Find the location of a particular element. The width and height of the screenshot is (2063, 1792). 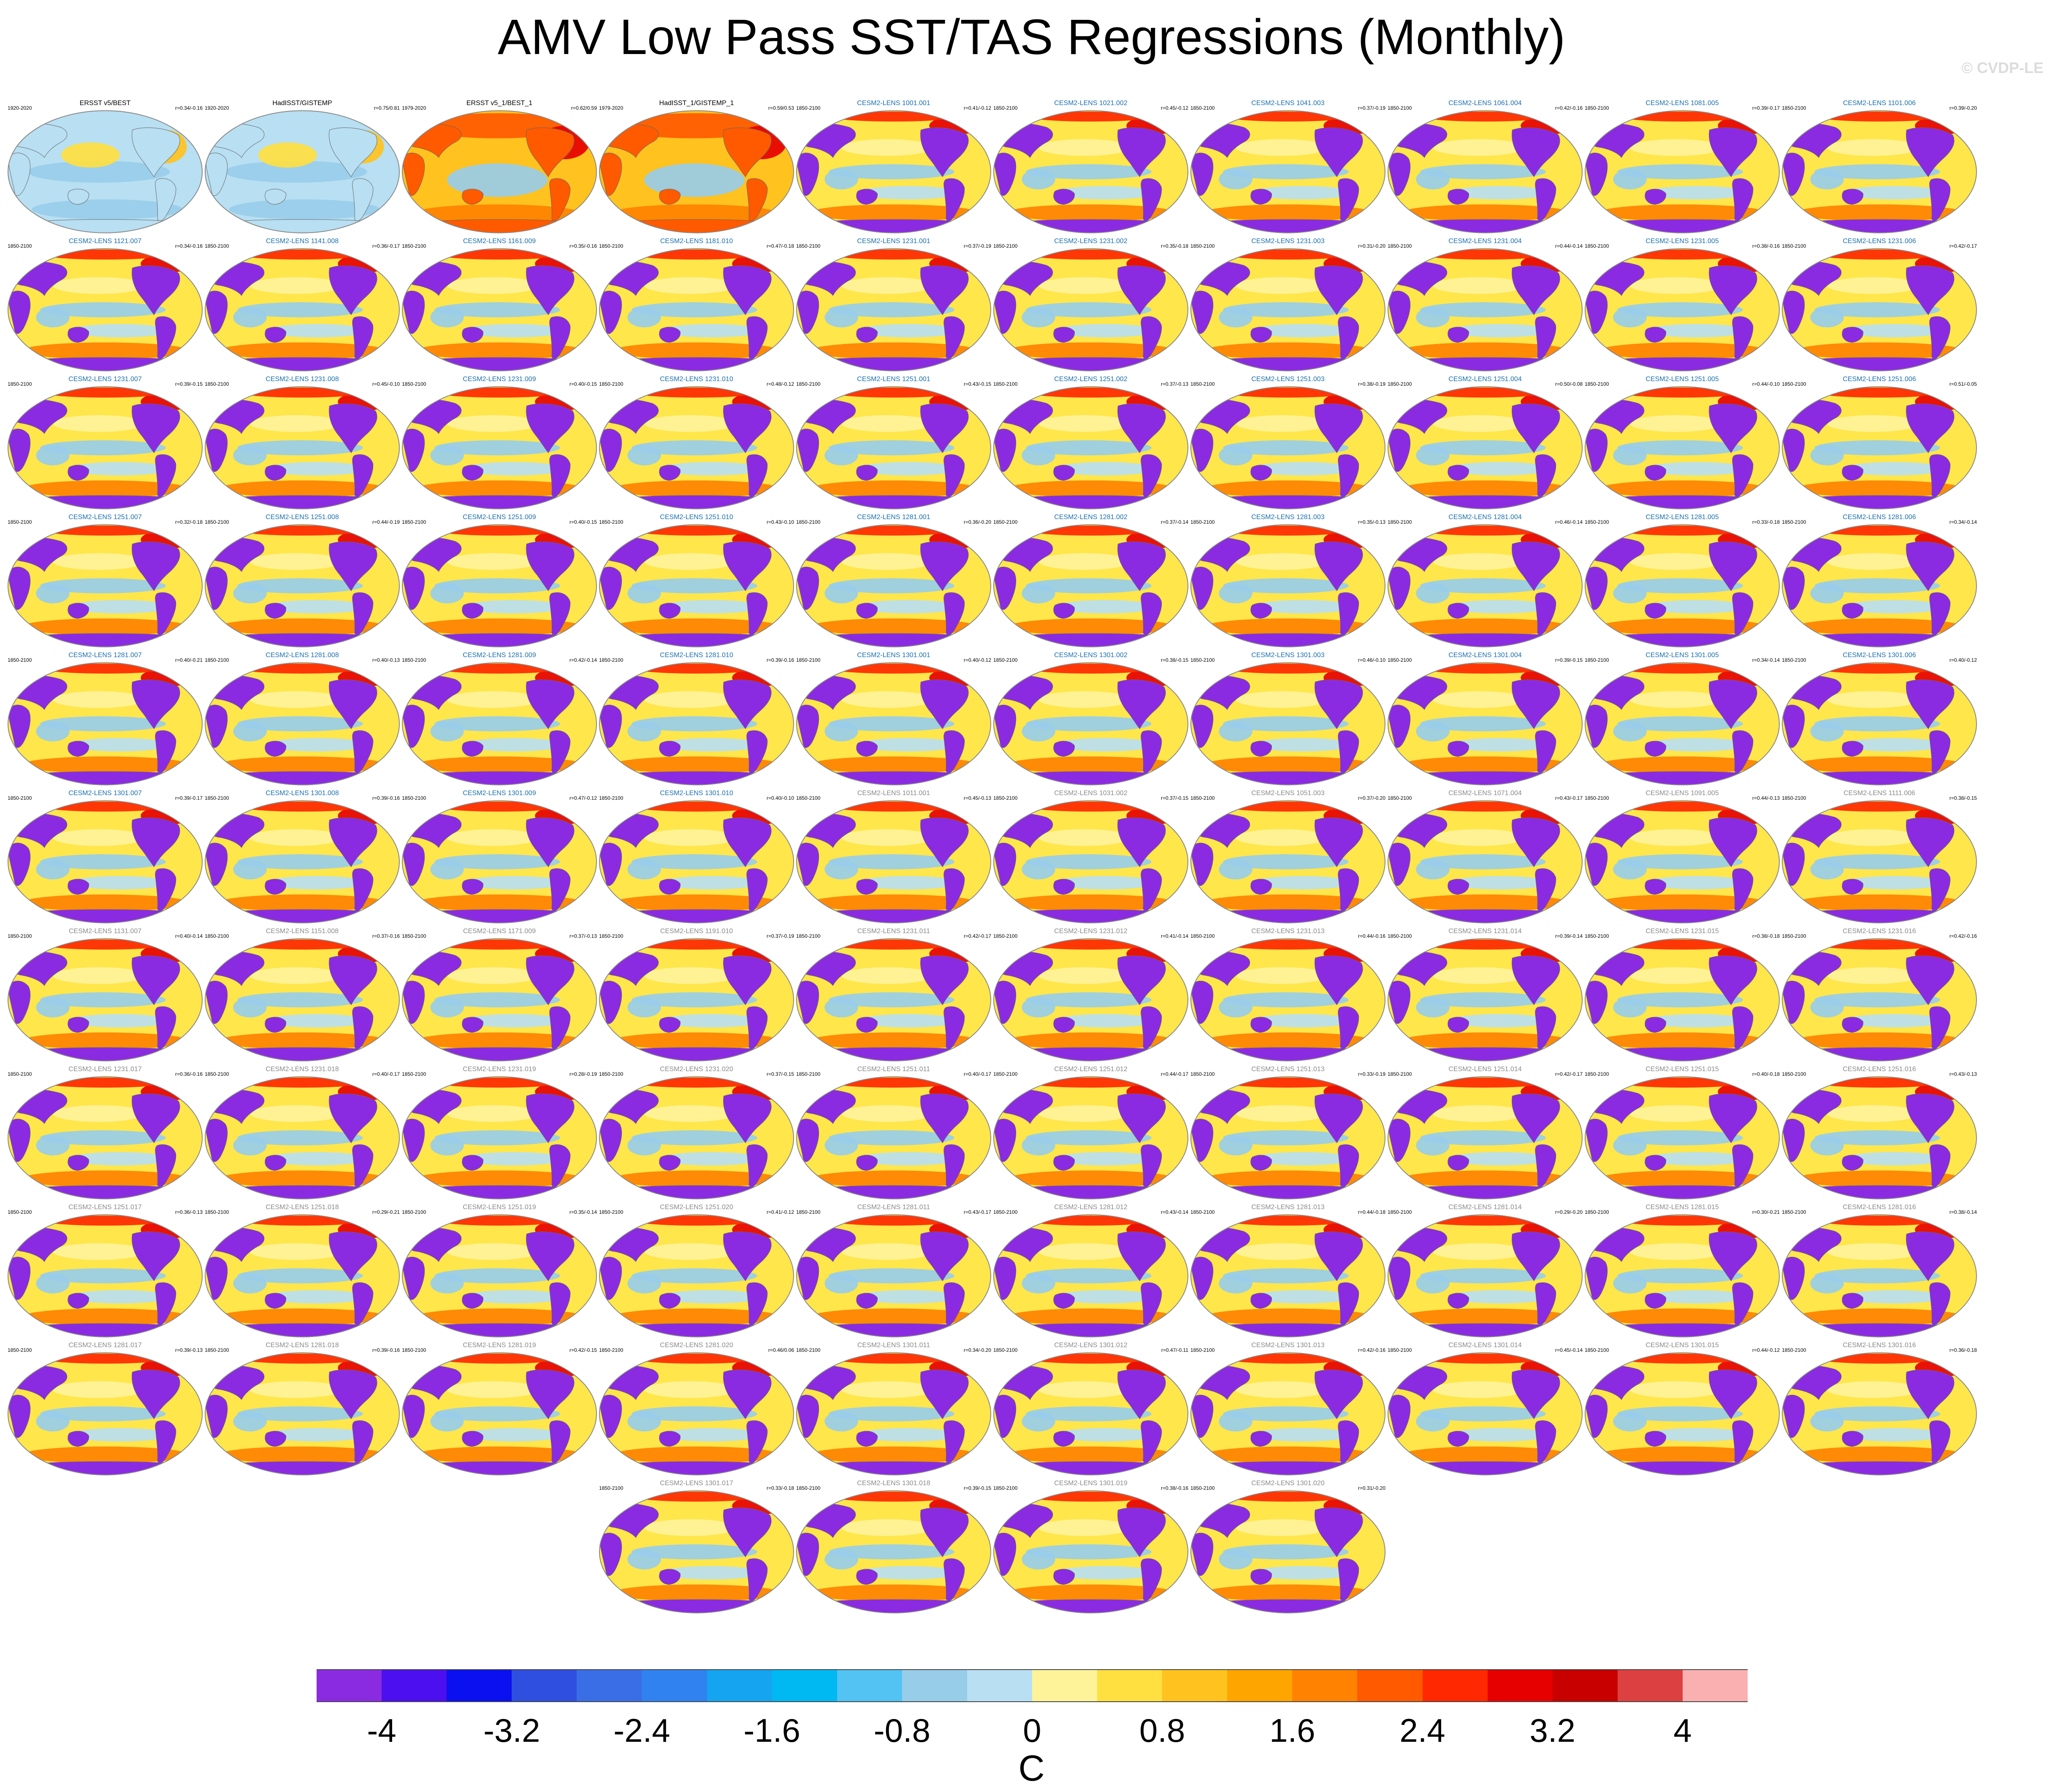

panel-correlation: r=0.39/-0.13 is located at coordinates (189, 1350).